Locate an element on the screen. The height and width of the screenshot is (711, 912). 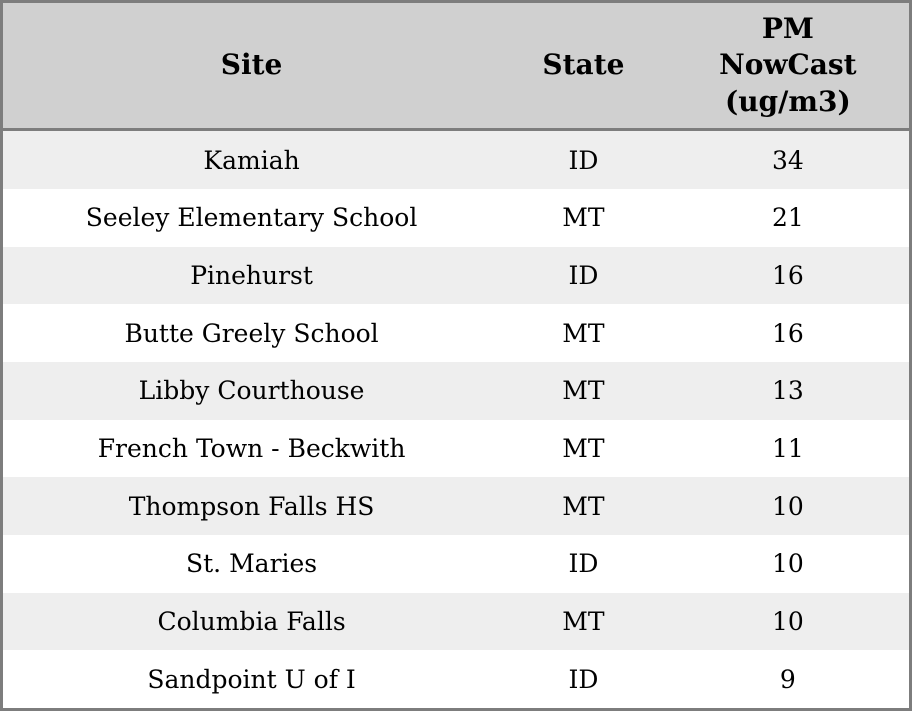
pm-nowcast-cell: 34 is located at coordinates (787, 160).